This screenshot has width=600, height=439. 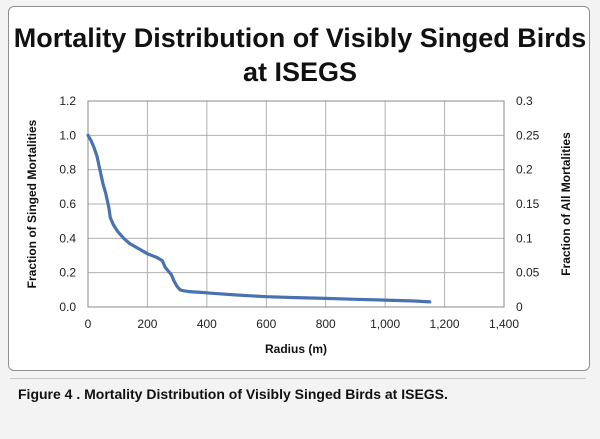 I want to click on y2-tick-label: 0.05, so click(x=528, y=273).